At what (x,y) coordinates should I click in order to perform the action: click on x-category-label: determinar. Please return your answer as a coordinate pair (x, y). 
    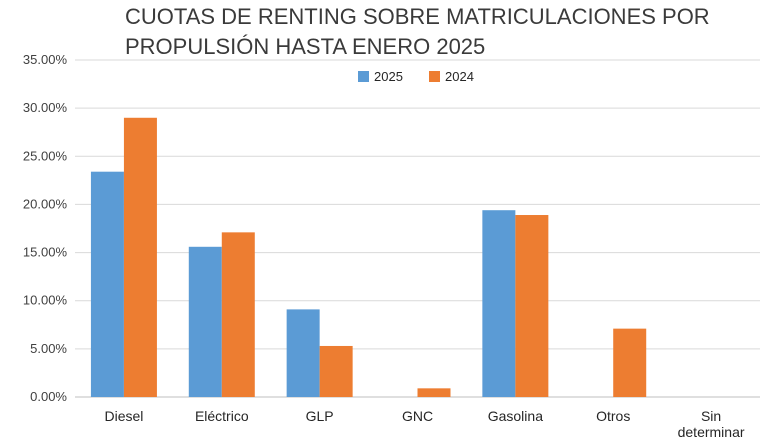
    Looking at the image, I should click on (711, 432).